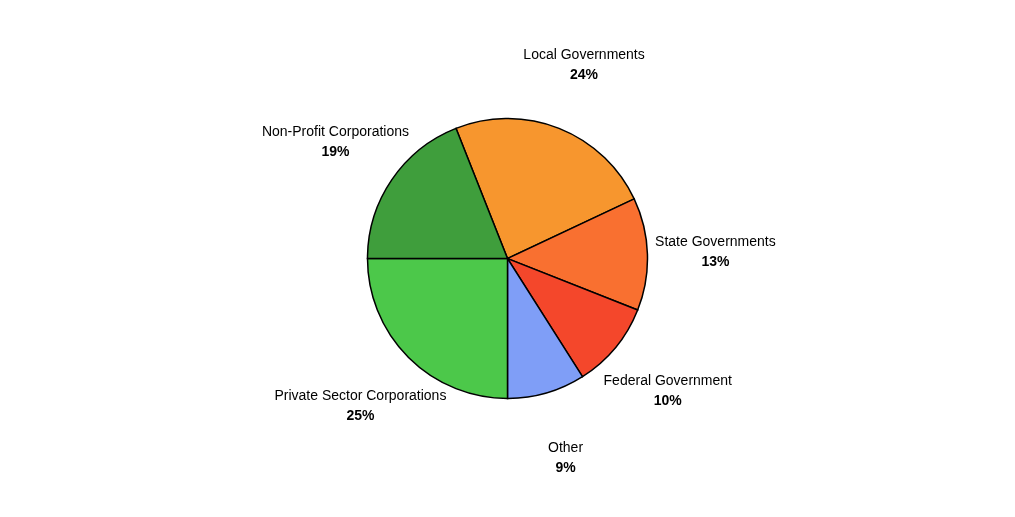  Describe the element at coordinates (335, 130) in the screenshot. I see `slice-label: Non-Profit Corporations` at that location.